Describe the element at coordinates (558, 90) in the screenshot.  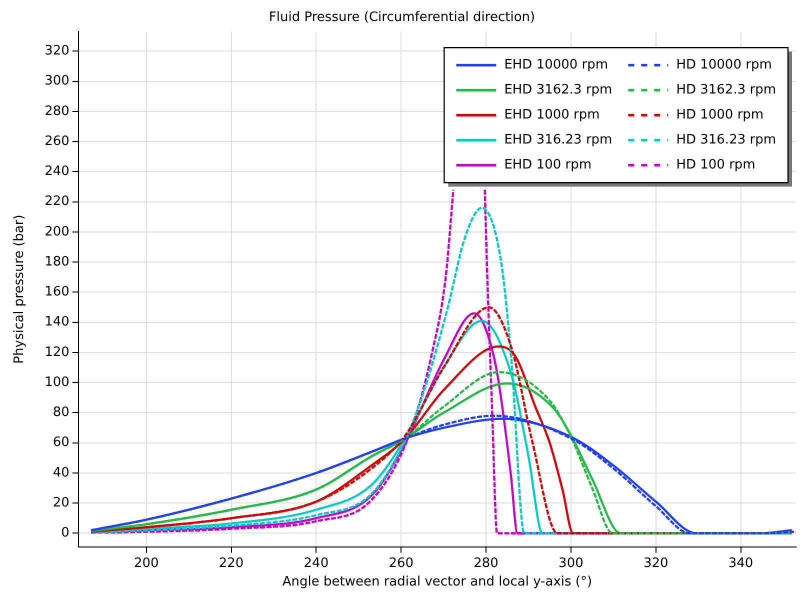
I see `legend-label: EHD 3162.3 rpm` at that location.